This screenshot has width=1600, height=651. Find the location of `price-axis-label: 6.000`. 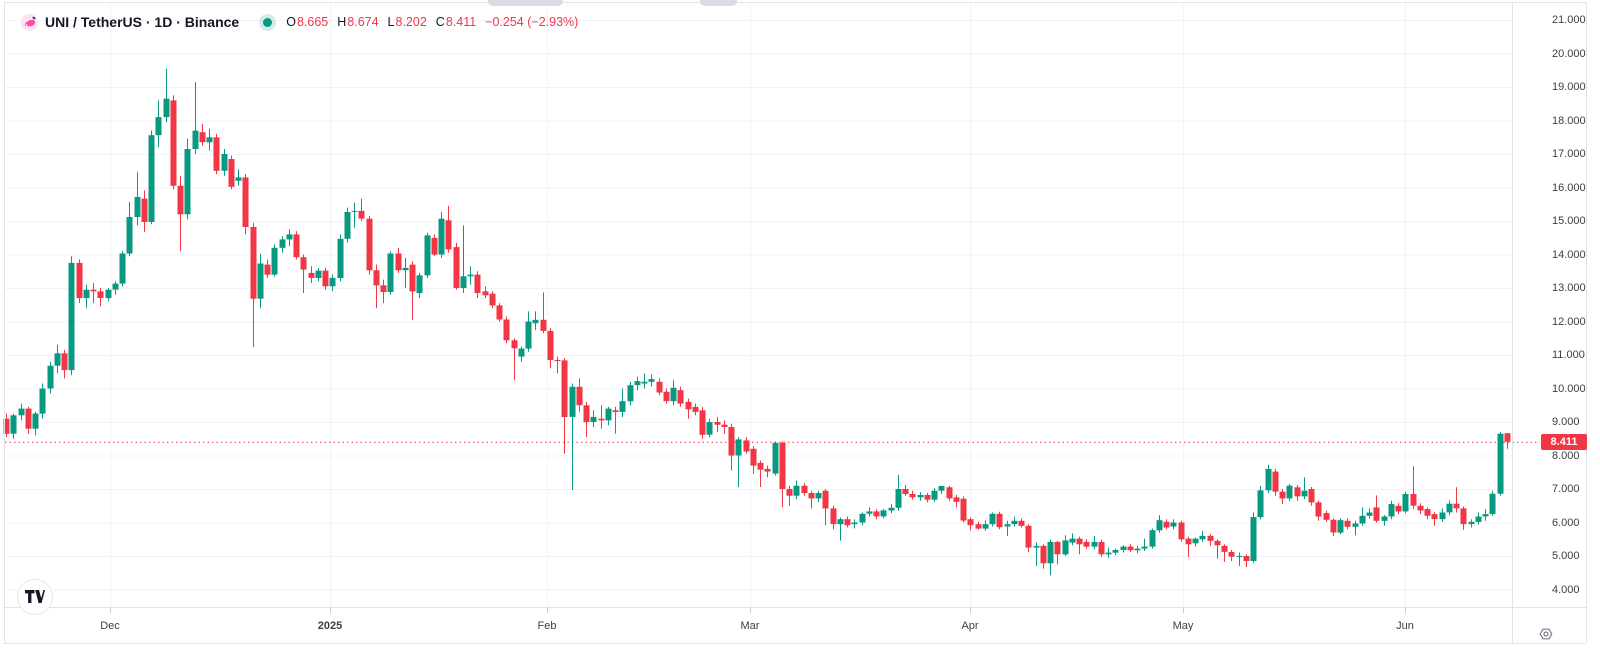

price-axis-label: 6.000 is located at coordinates (1566, 522).